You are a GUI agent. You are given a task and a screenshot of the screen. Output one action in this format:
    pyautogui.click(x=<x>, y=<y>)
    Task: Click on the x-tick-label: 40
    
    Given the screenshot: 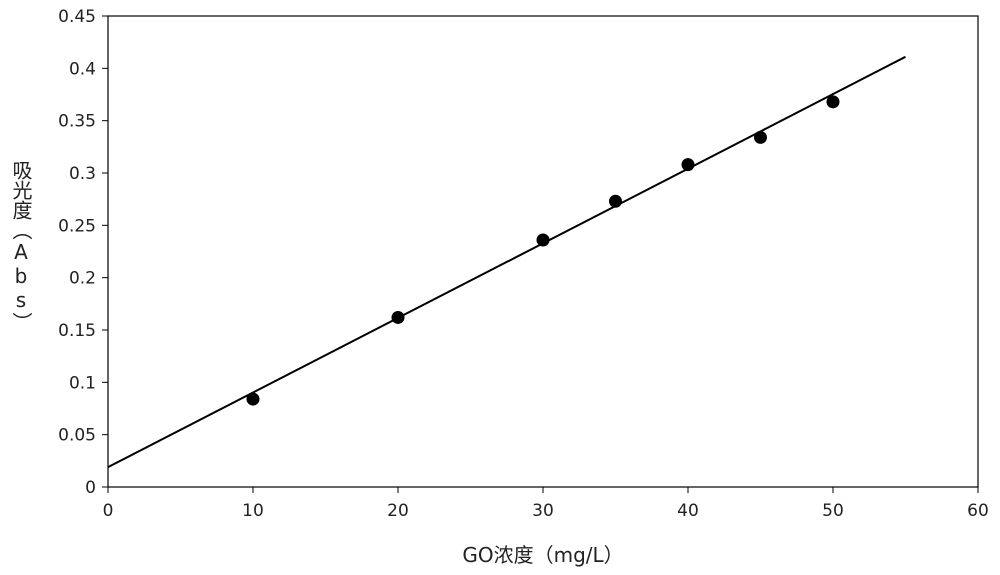 What is the action you would take?
    pyautogui.click(x=688, y=511)
    